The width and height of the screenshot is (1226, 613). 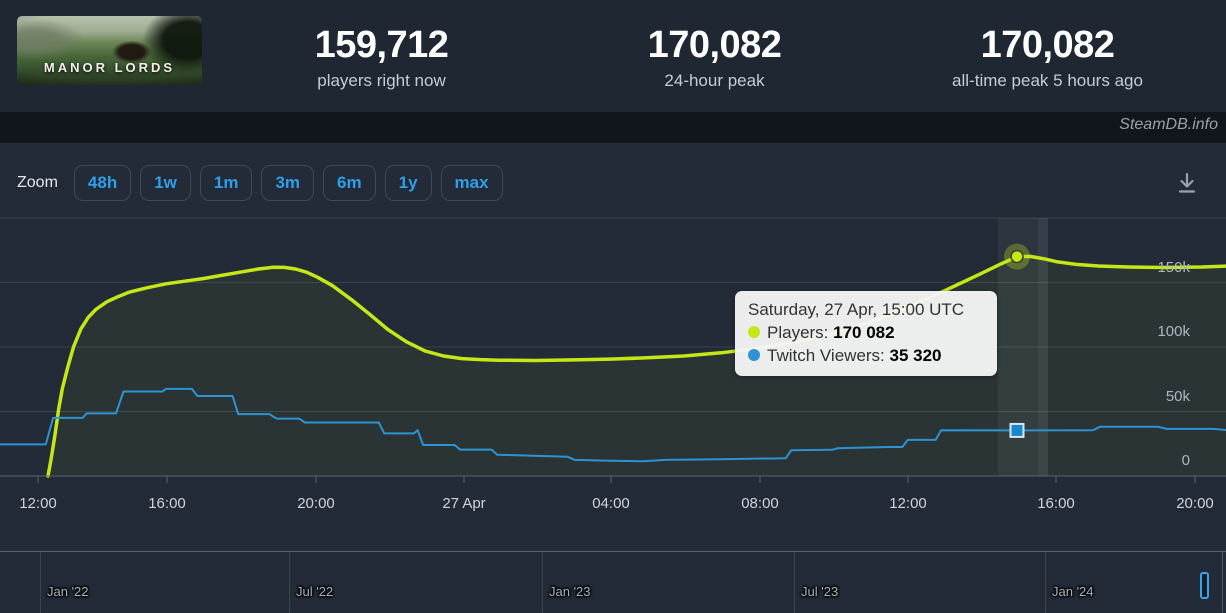 I want to click on peak-24h-value: 170,082, so click(x=714, y=44).